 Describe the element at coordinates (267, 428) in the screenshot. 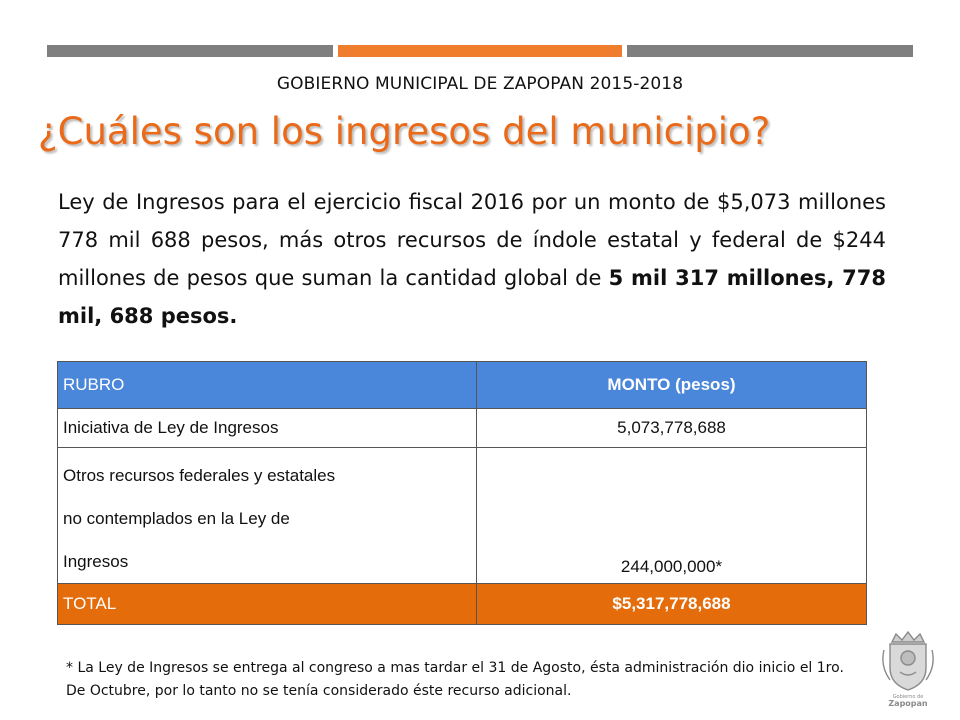

I see `row-rubro: Iniciativa de Ley de Ingresos` at that location.